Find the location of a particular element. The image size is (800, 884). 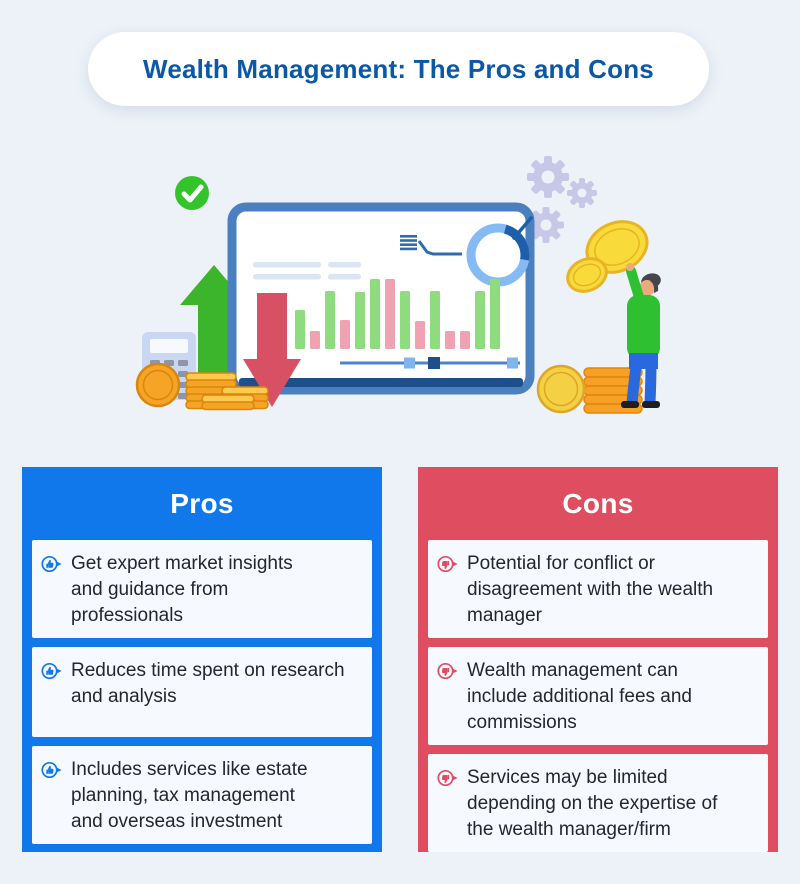

gears-icon is located at coordinates (562, 199).